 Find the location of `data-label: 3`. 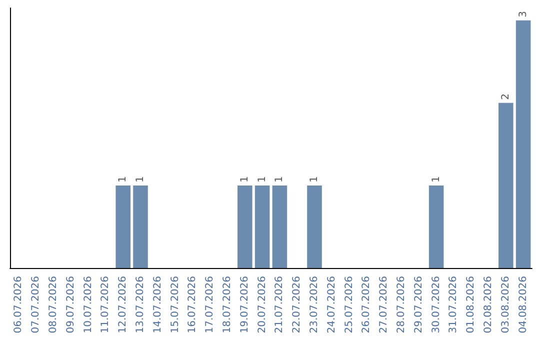

data-label: 3 is located at coordinates (523, 14).